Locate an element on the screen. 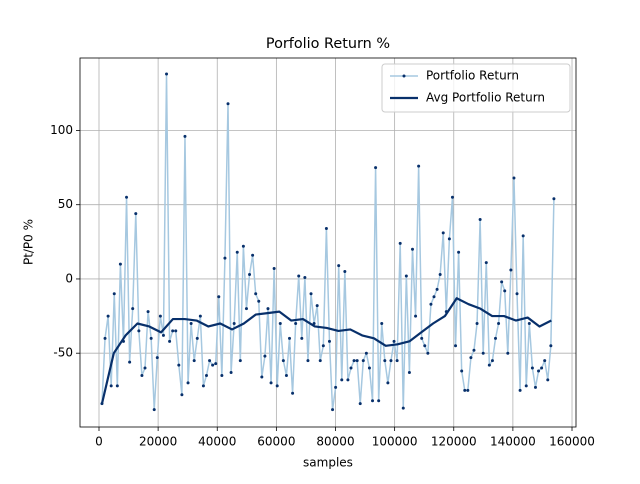 The height and width of the screenshot is (484, 640). x-tick-label: 120000 is located at coordinates (454, 442).